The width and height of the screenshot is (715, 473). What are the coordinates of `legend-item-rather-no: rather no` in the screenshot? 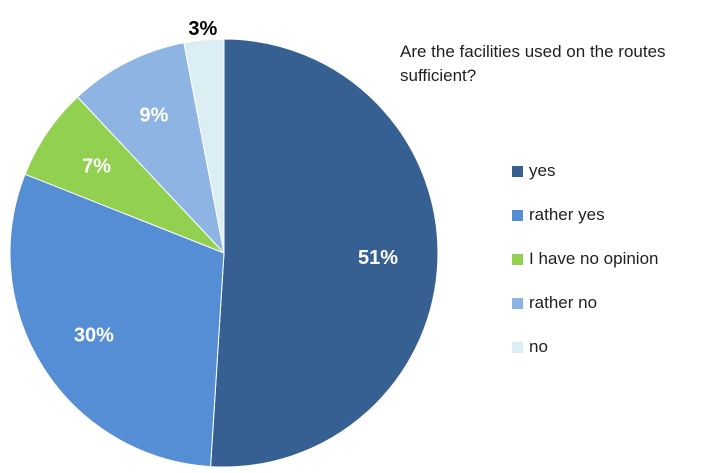 It's located at (585, 303).